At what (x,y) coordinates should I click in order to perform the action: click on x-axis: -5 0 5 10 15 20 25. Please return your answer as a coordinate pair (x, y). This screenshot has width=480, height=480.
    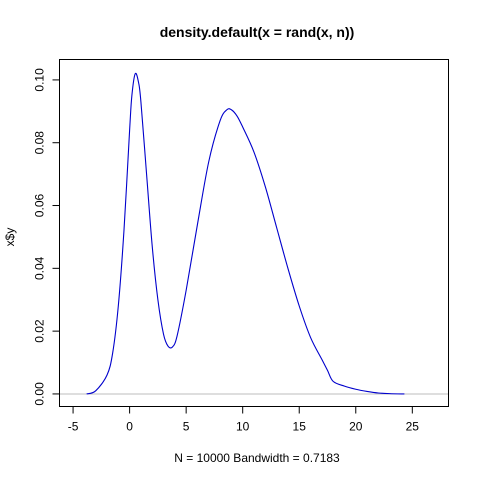
    Looking at the image, I should click on (244, 420).